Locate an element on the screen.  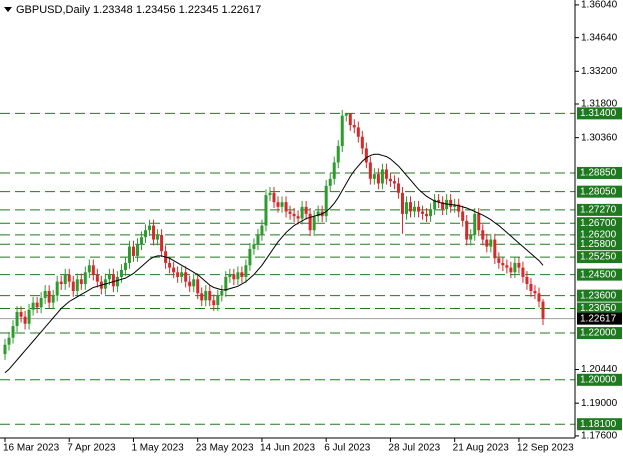
x-tick-label: 16 Mar 2023 is located at coordinates (31, 448).